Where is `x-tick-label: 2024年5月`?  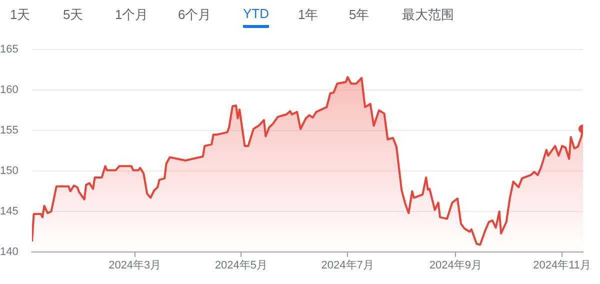
x-tick-label: 2024年5月 is located at coordinates (241, 266).